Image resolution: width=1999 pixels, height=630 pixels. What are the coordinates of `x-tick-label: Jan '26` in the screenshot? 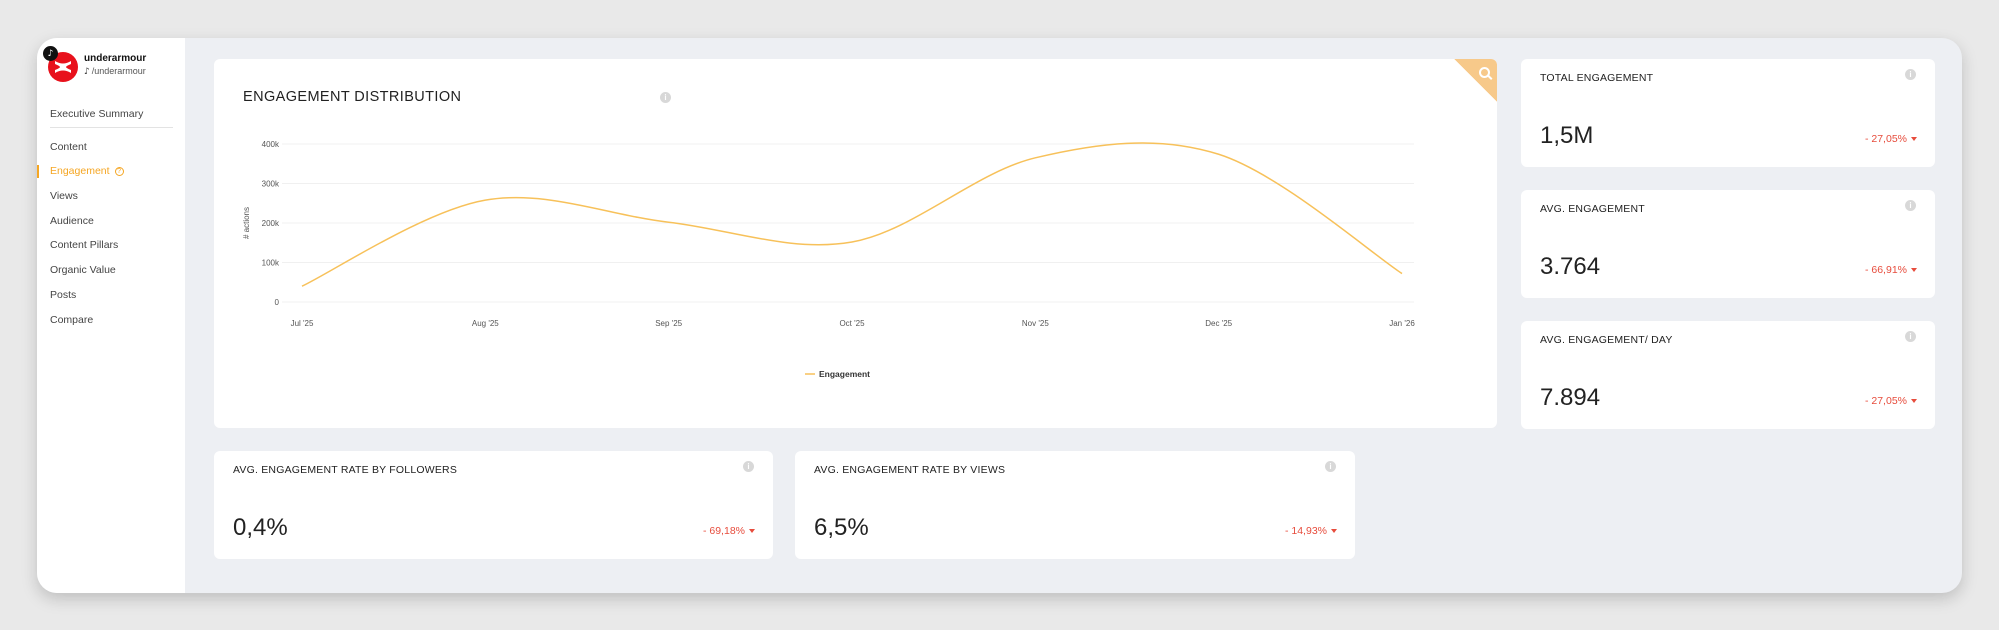 It's located at (1402, 323).